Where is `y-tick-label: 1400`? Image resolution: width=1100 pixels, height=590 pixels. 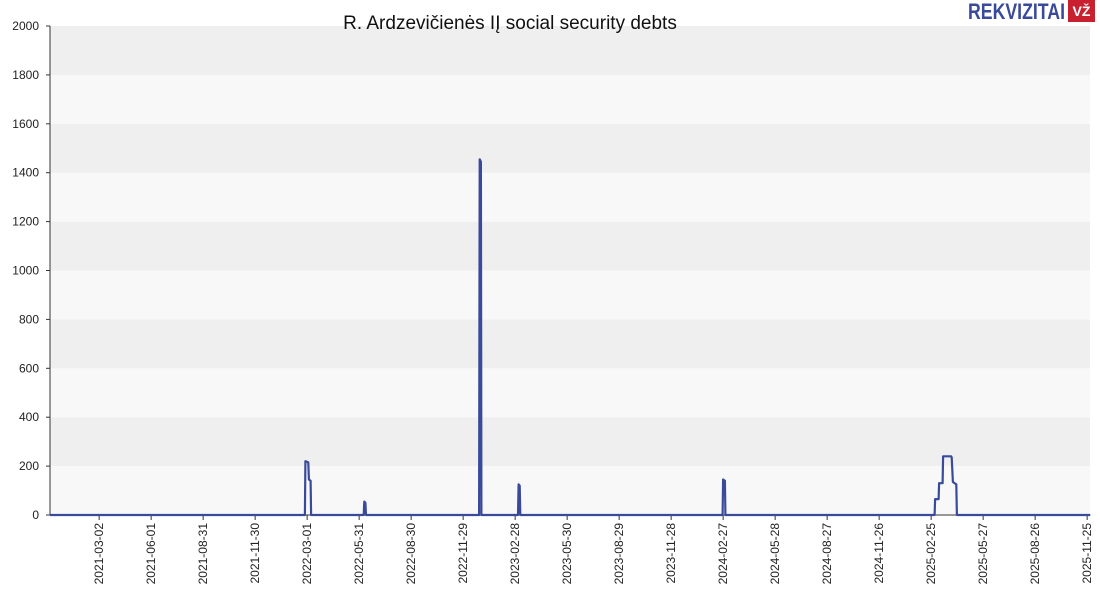 y-tick-label: 1400 is located at coordinates (25, 173).